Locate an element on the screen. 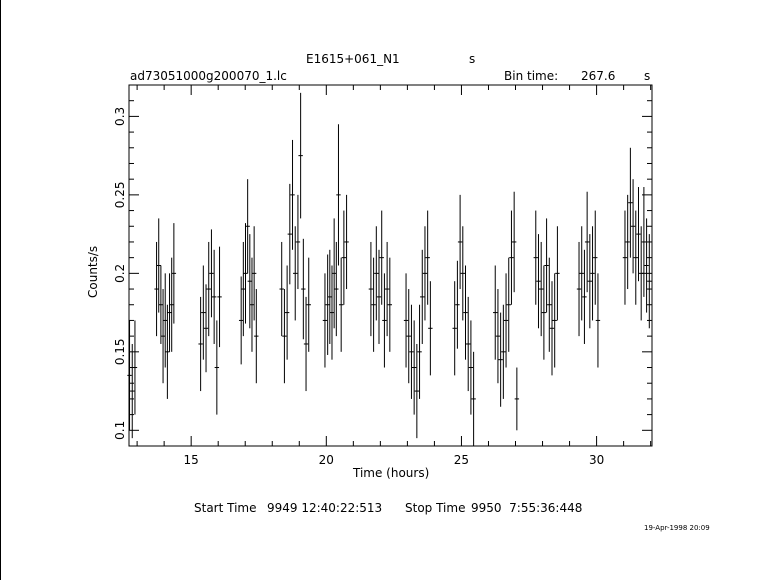 This screenshot has width=781, height=580. window-left-edge is located at coordinates (0, 290).